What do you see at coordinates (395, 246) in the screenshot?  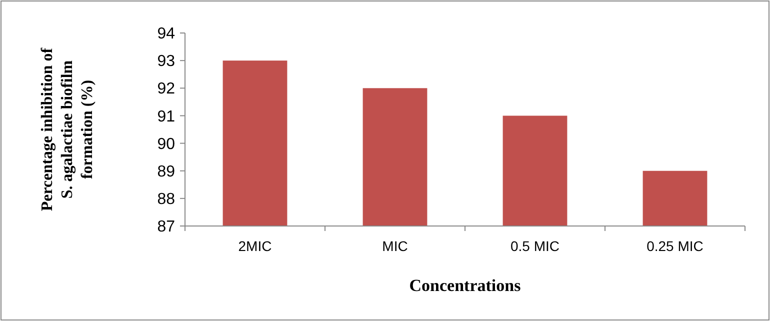 I see `x-tick-label: MIC` at bounding box center [395, 246].